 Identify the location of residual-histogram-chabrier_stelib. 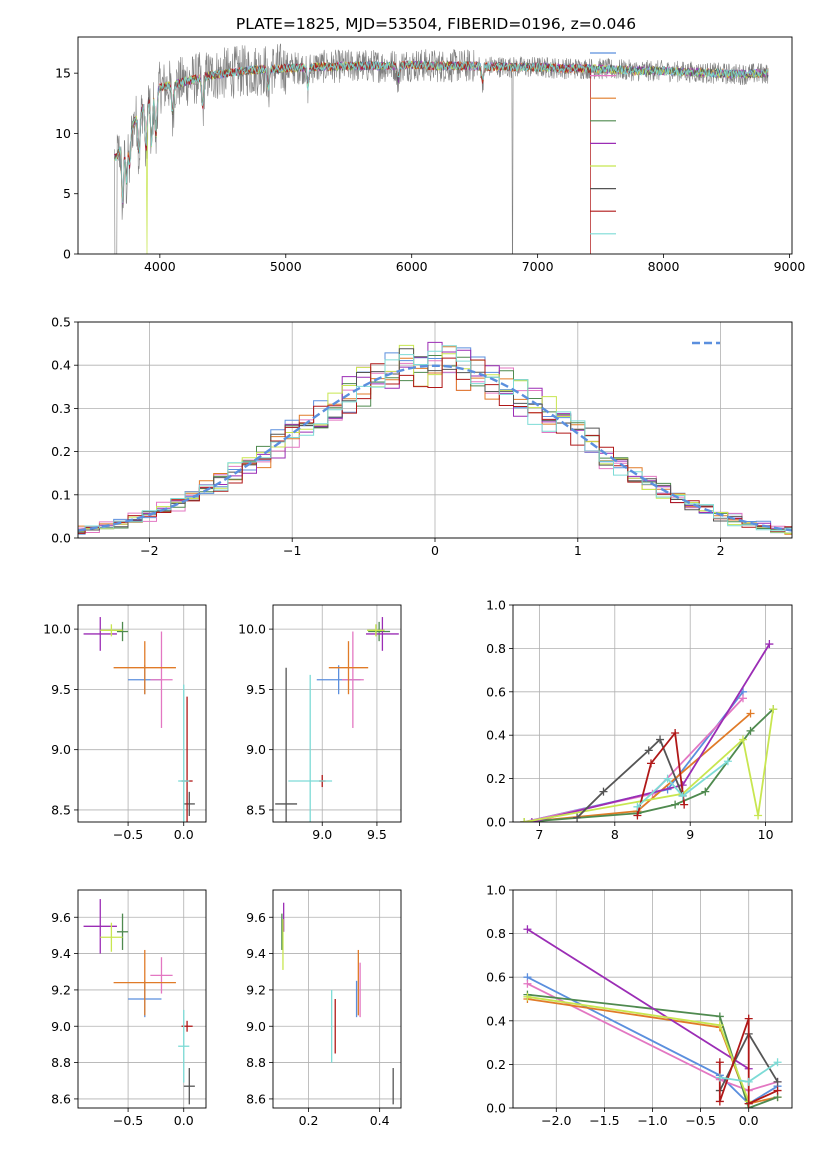
(435, 440).